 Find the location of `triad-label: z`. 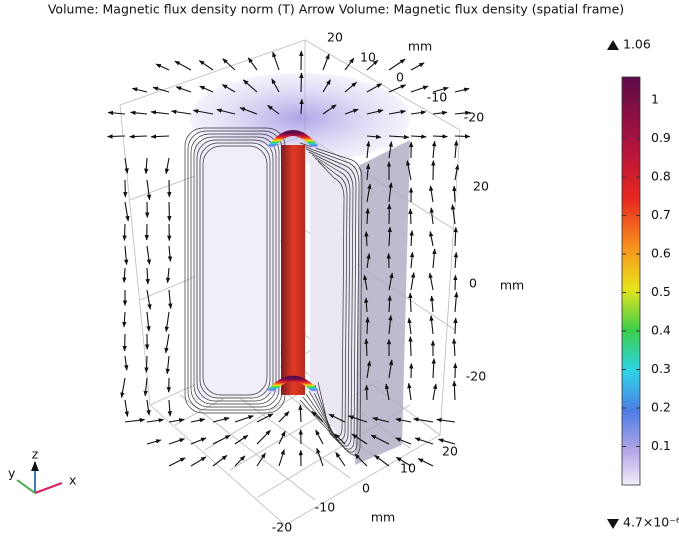

triad-label: z is located at coordinates (35, 454).